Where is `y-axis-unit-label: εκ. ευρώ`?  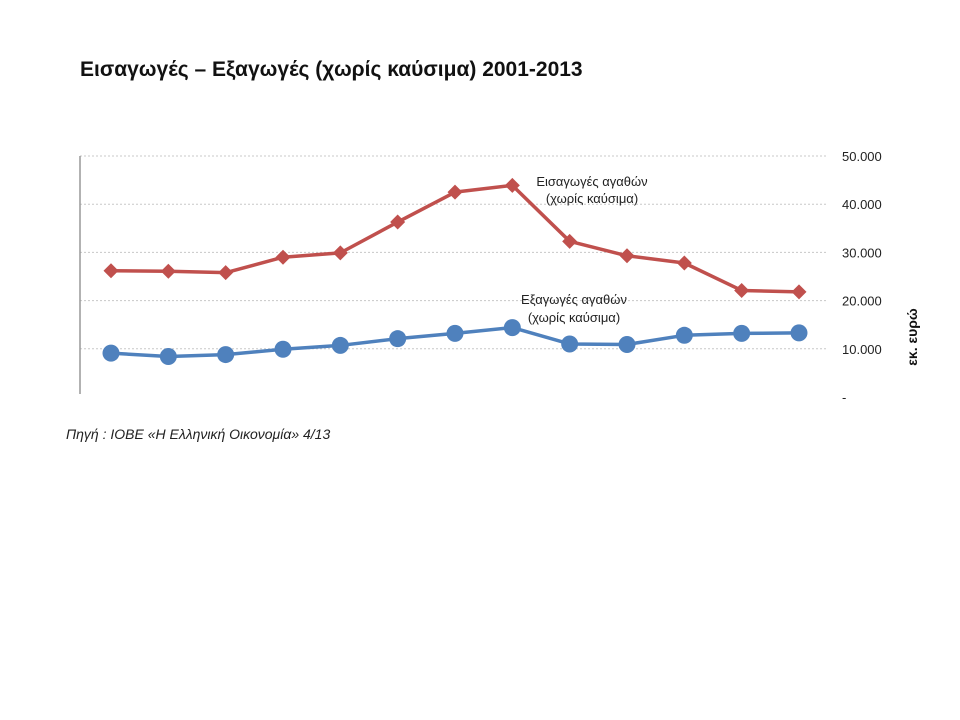 y-axis-unit-label: εκ. ευρώ is located at coordinates (912, 337).